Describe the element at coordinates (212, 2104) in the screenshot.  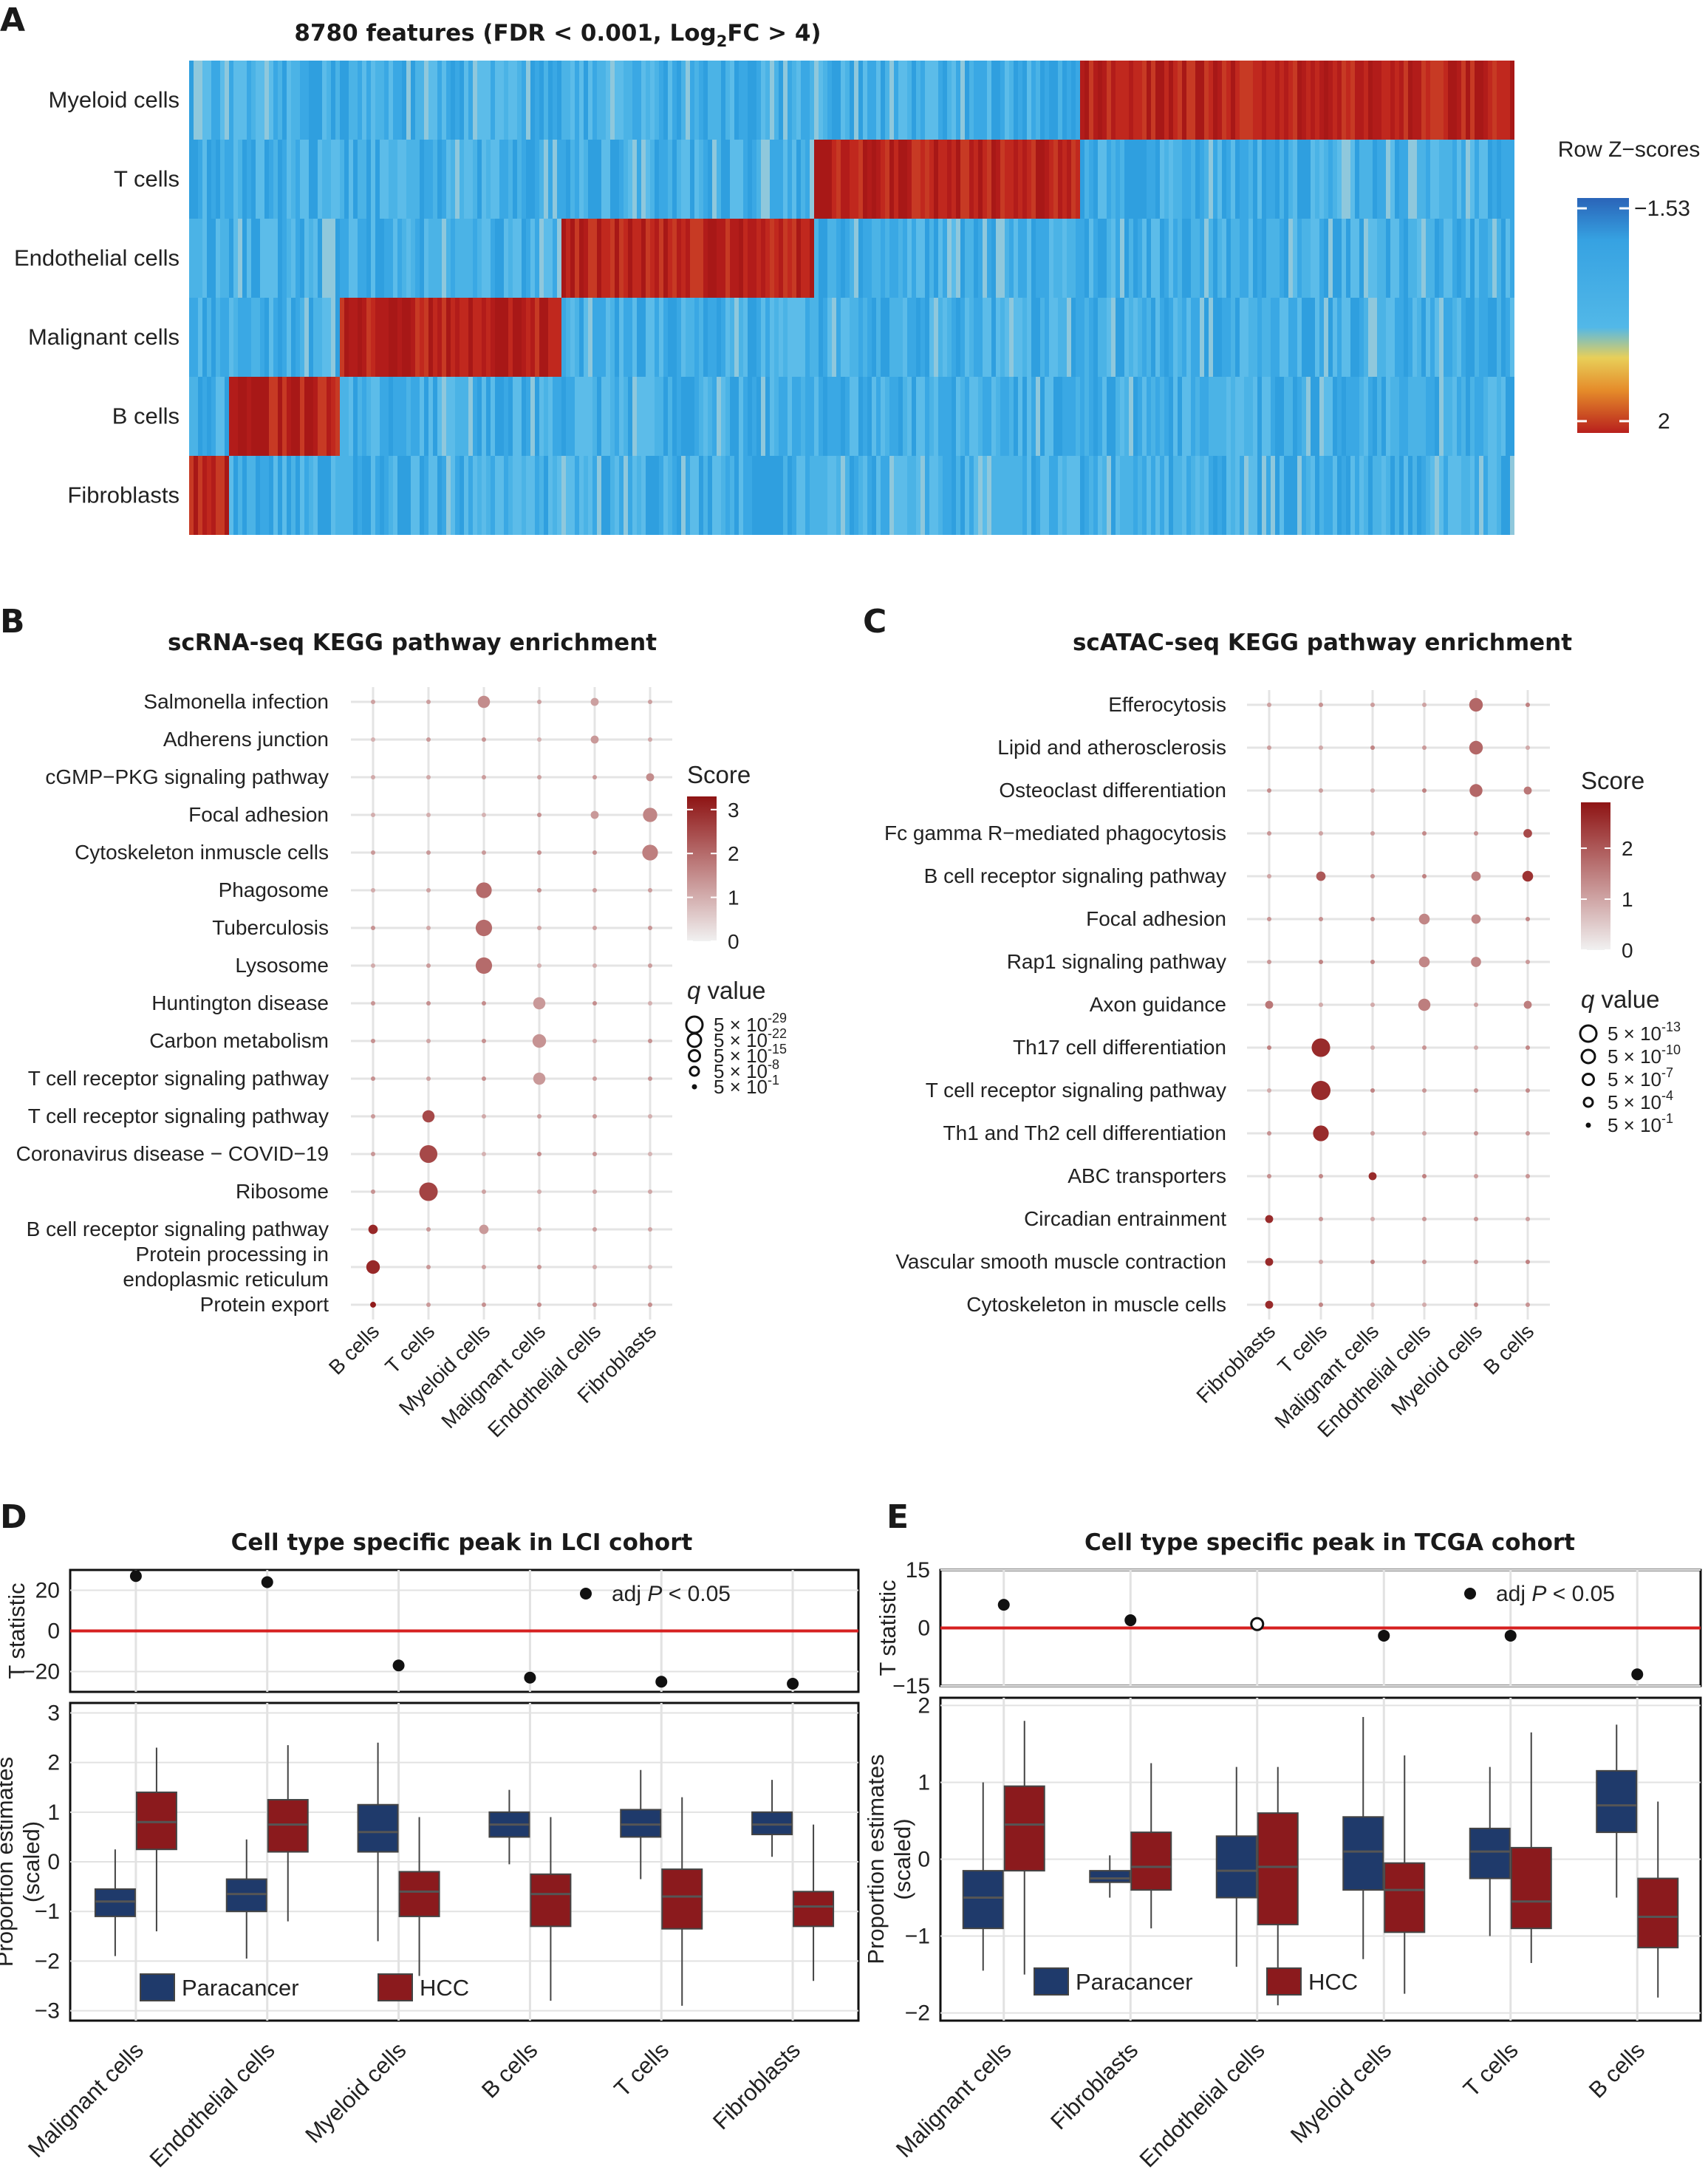
I see `box-x-label-endothelial-cells: Endothelial cells` at that location.